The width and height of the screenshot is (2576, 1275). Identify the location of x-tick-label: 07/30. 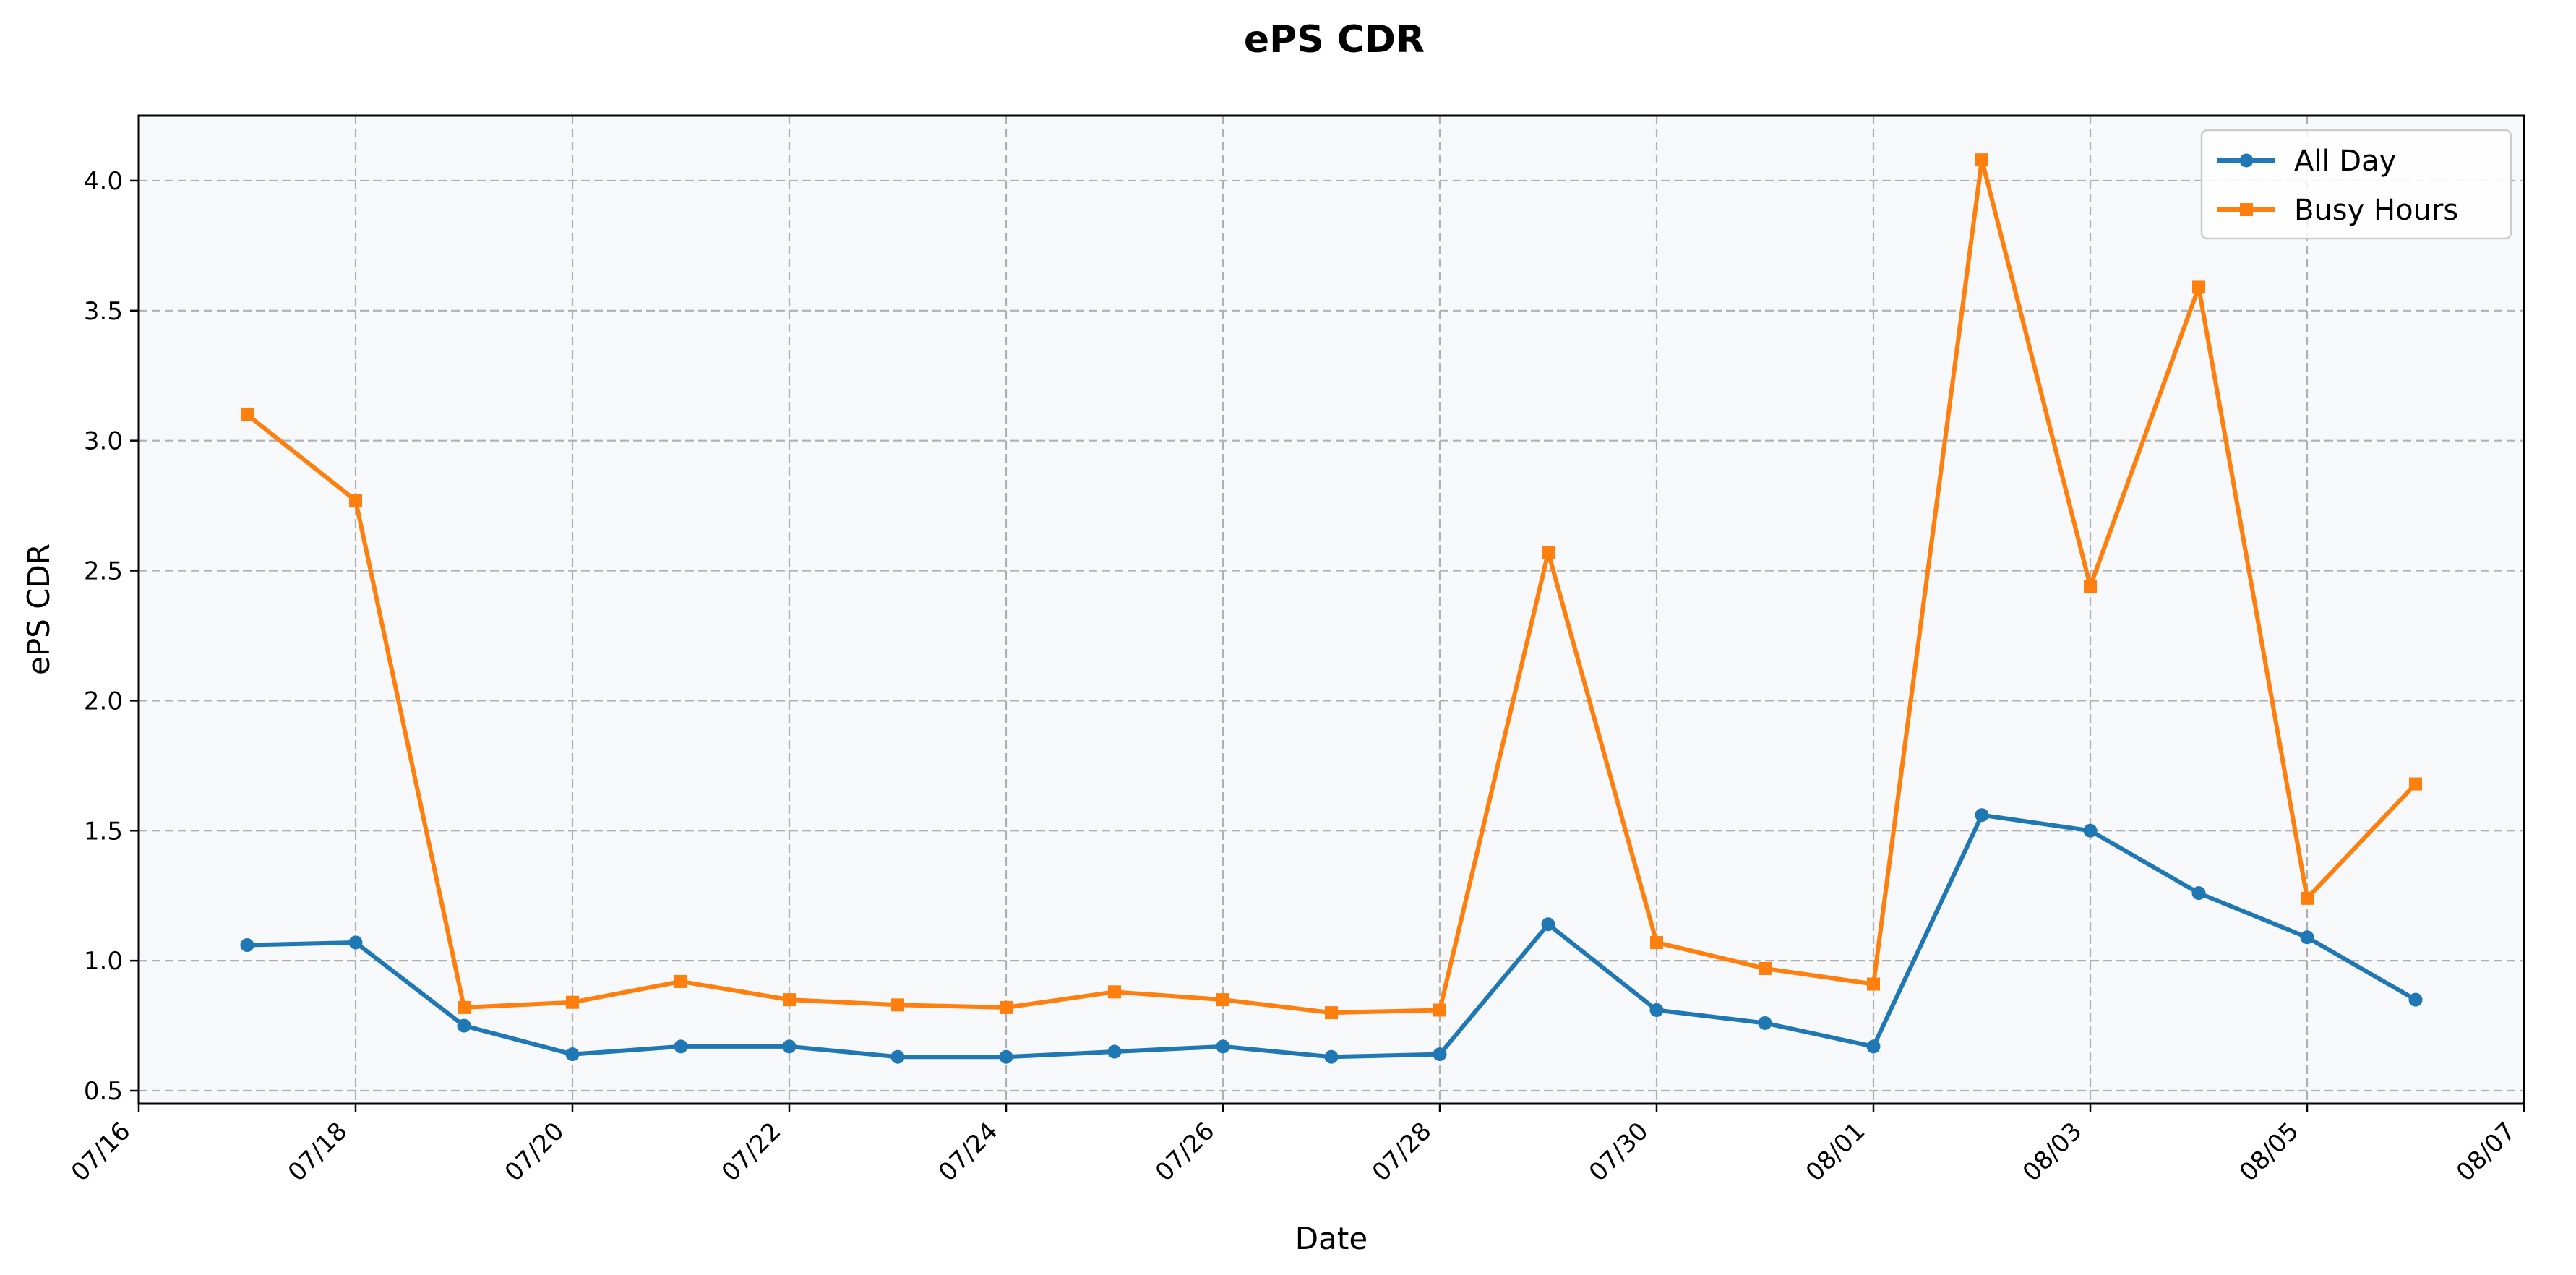
(1619, 1152).